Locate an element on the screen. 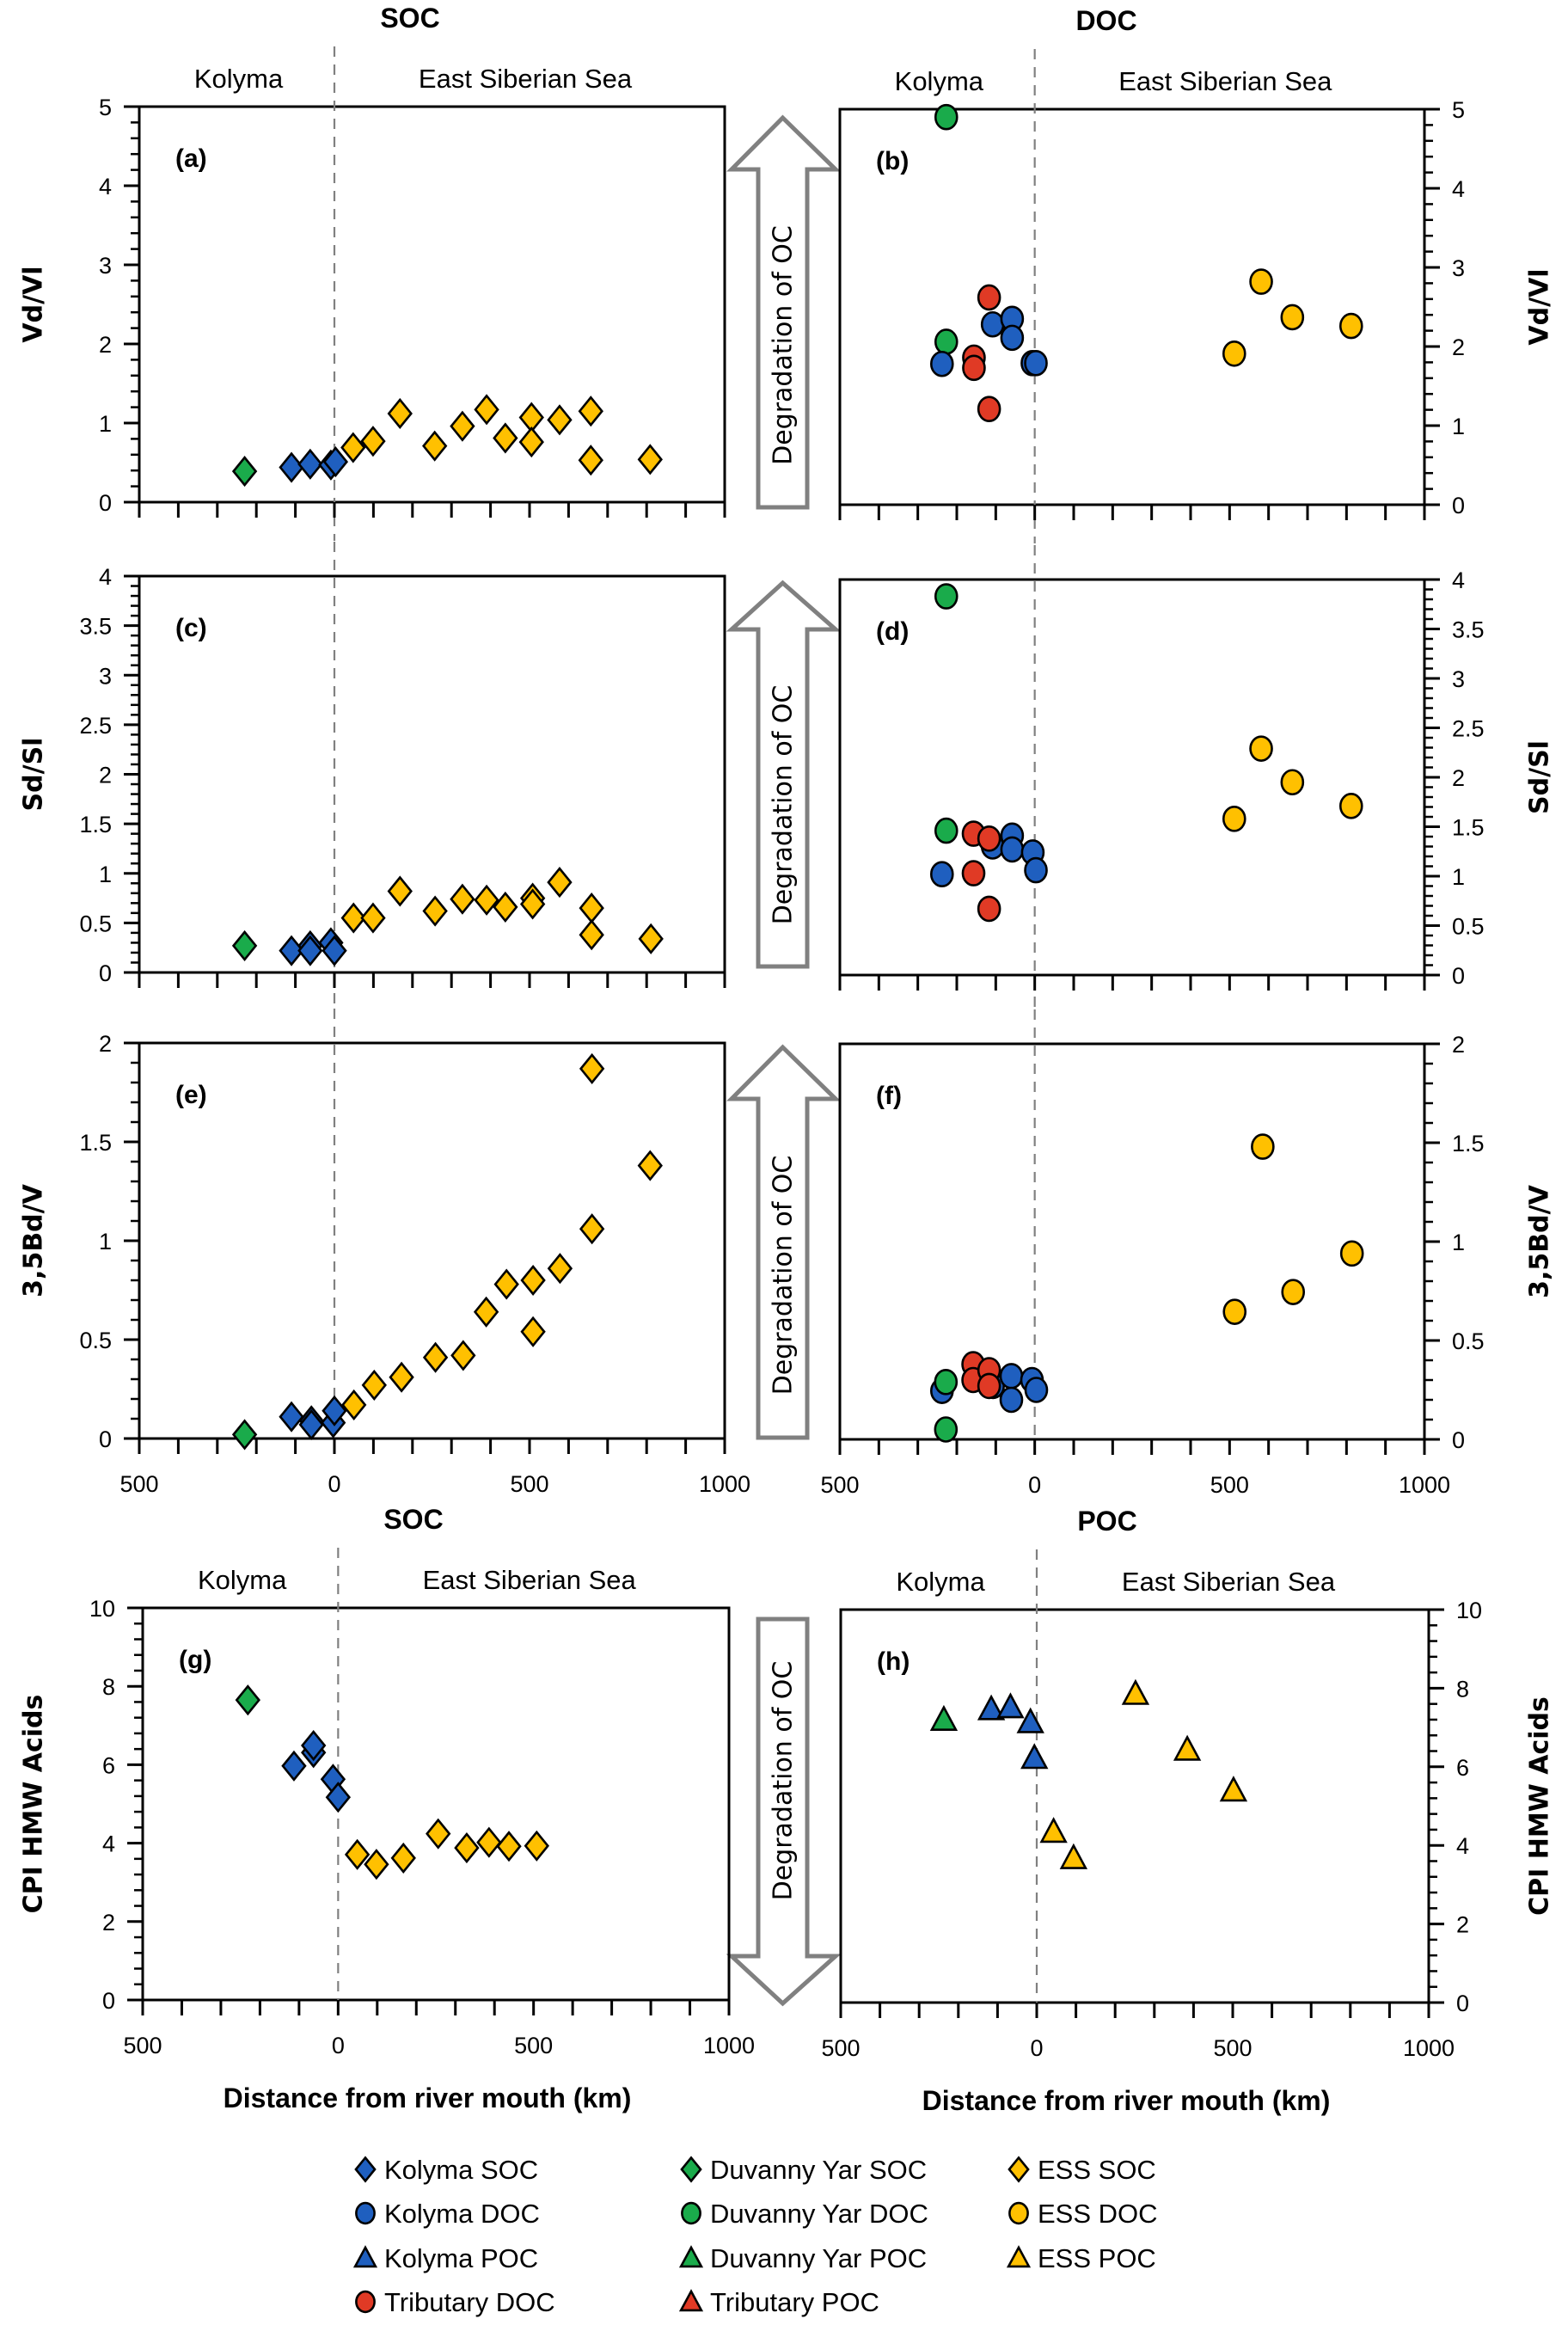 The height and width of the screenshot is (2325, 1568). panel-title: SOC is located at coordinates (413, 1519).